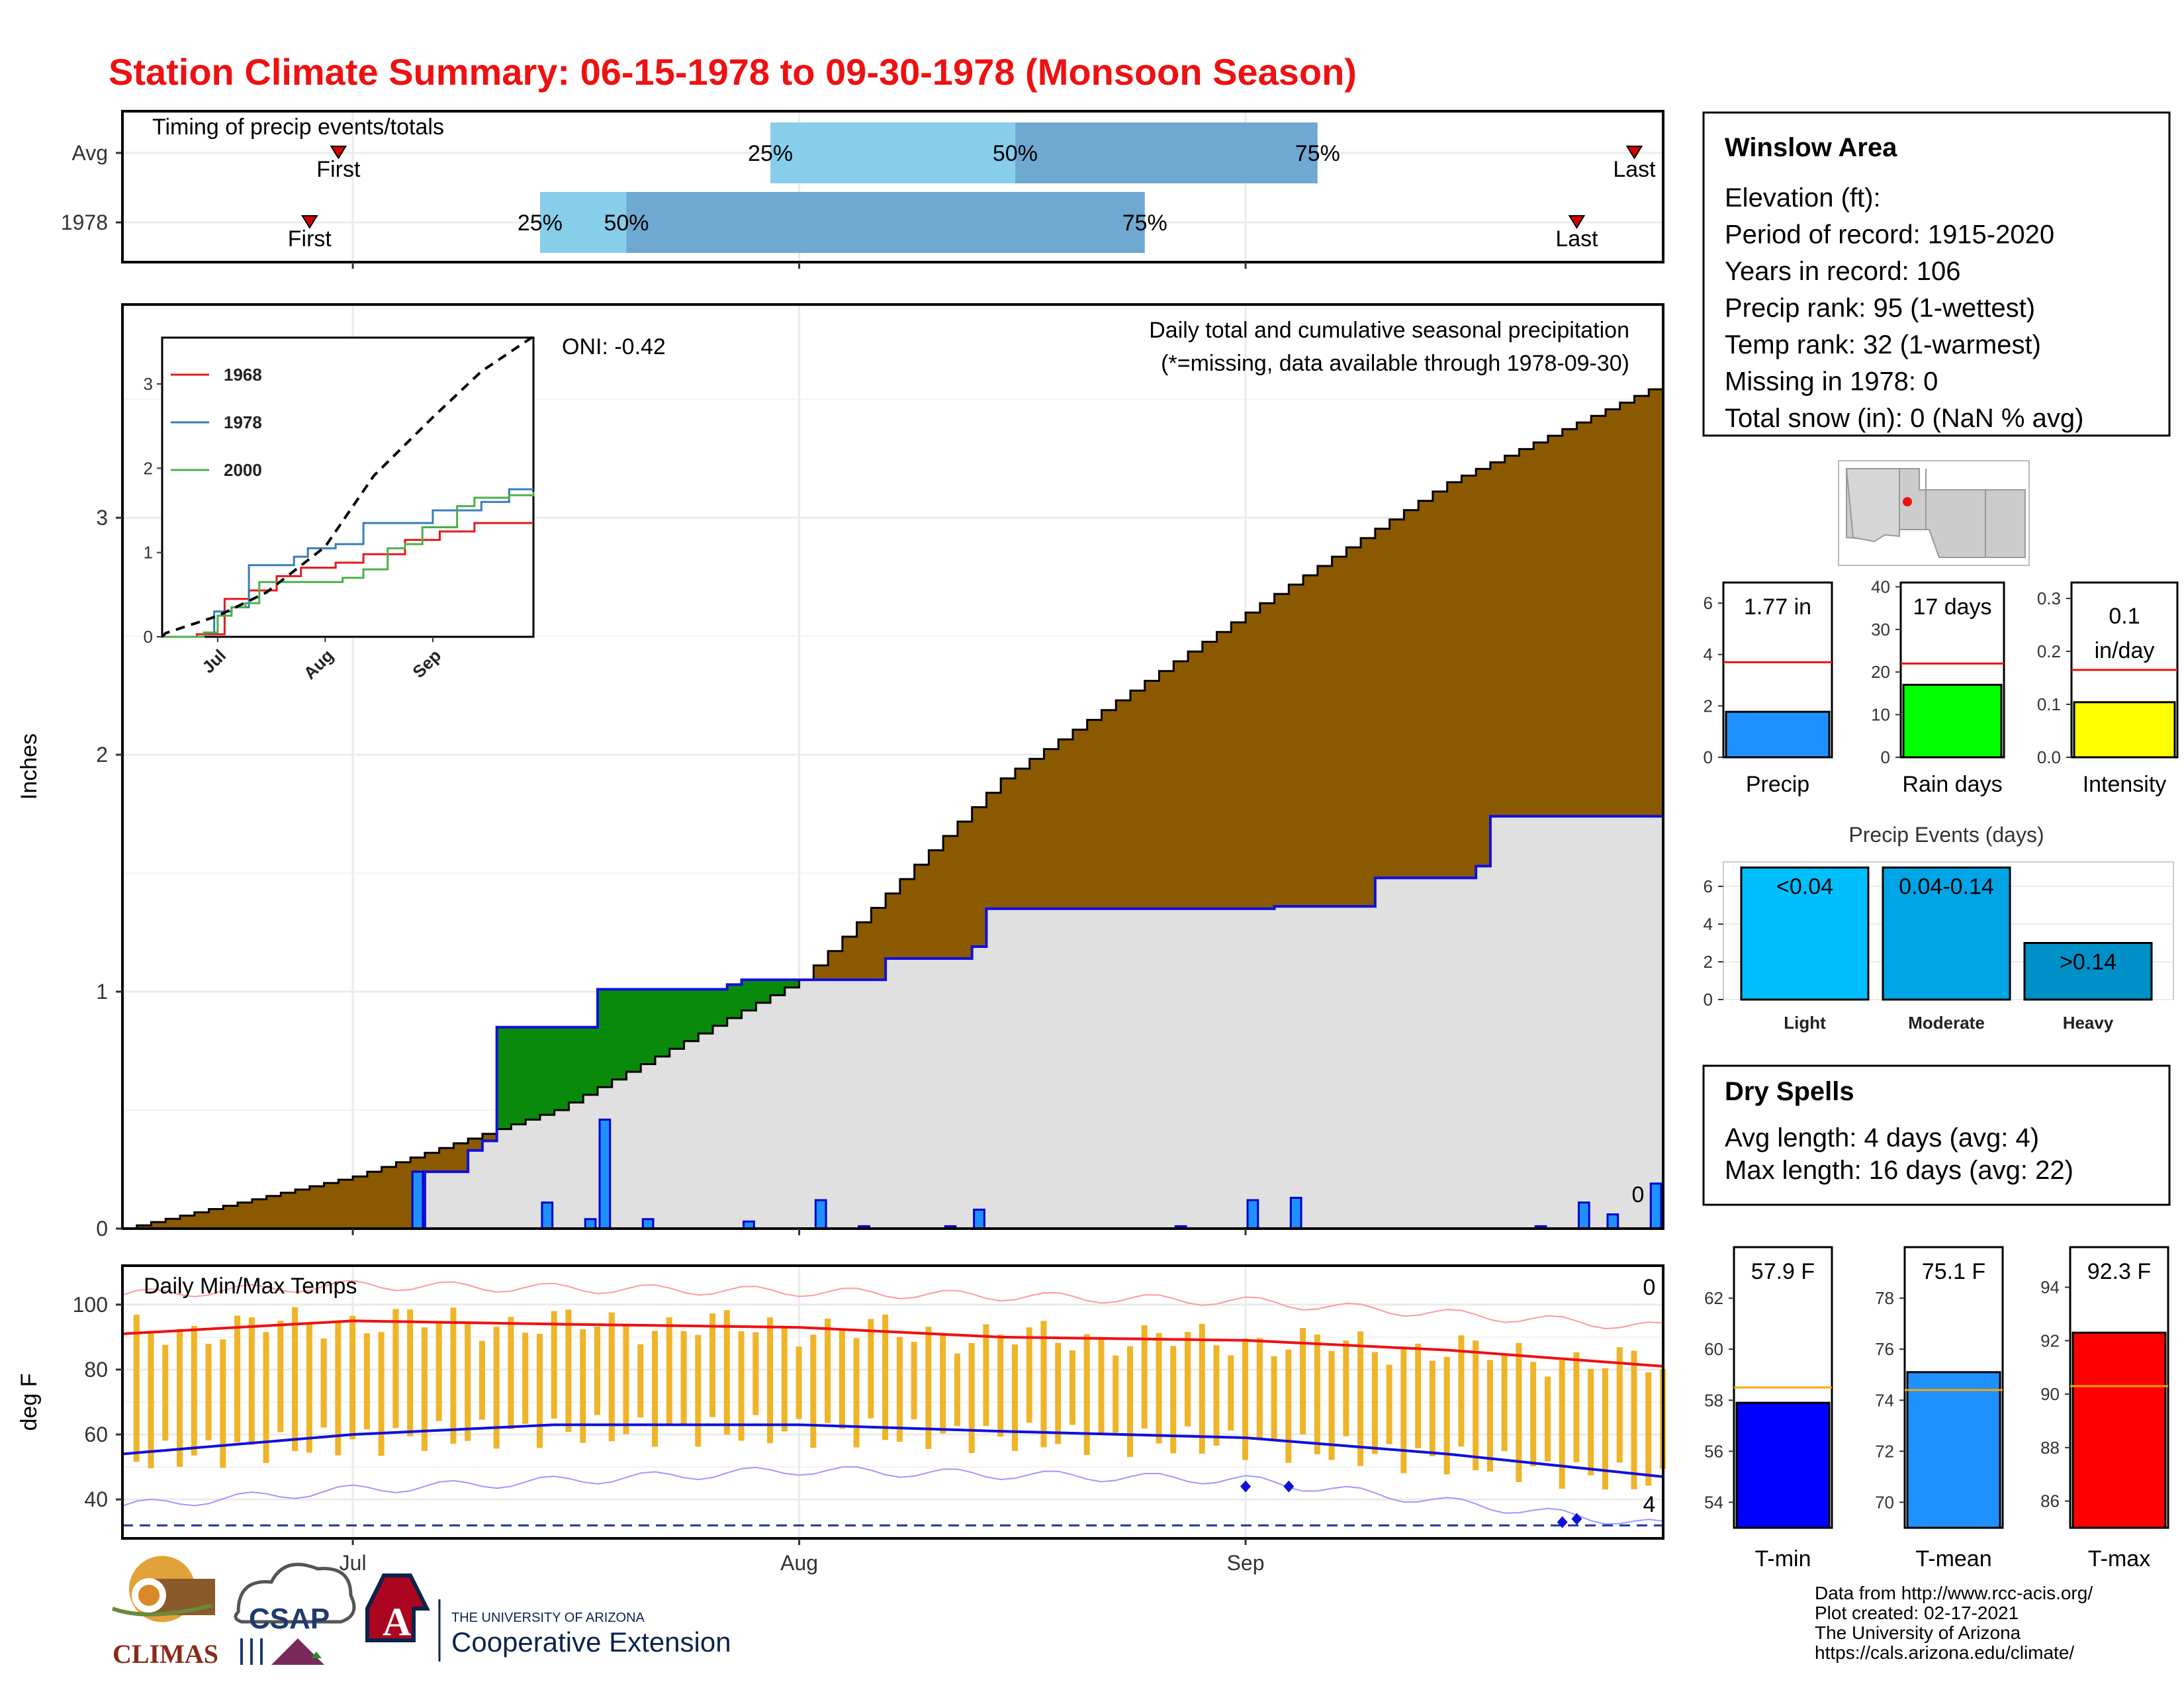 The width and height of the screenshot is (2184, 1688). I want to click on temp-bar-tick-label: 70, so click(1885, 1502).